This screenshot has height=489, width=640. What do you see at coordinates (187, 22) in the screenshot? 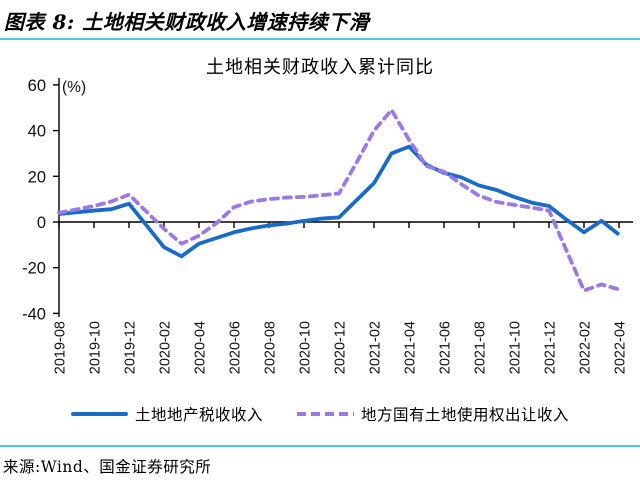
I see `figure-title: 图表 8: 土地相关财政收入增速持续下滑` at bounding box center [187, 22].